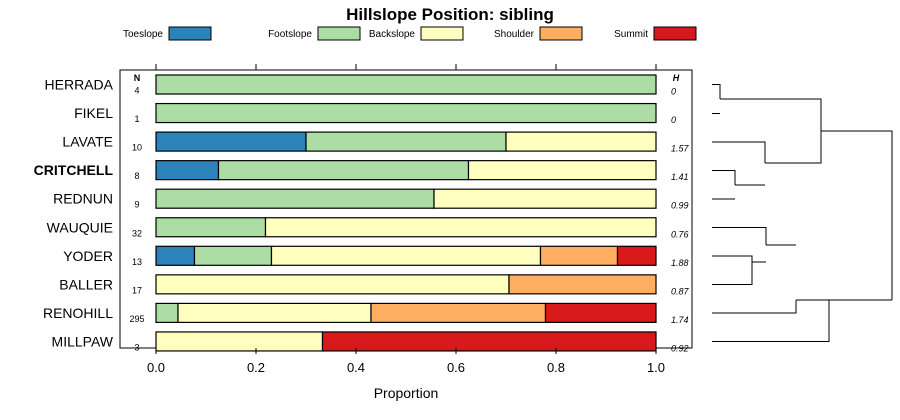  I want to click on row-label: MILLPAW, so click(83, 341).